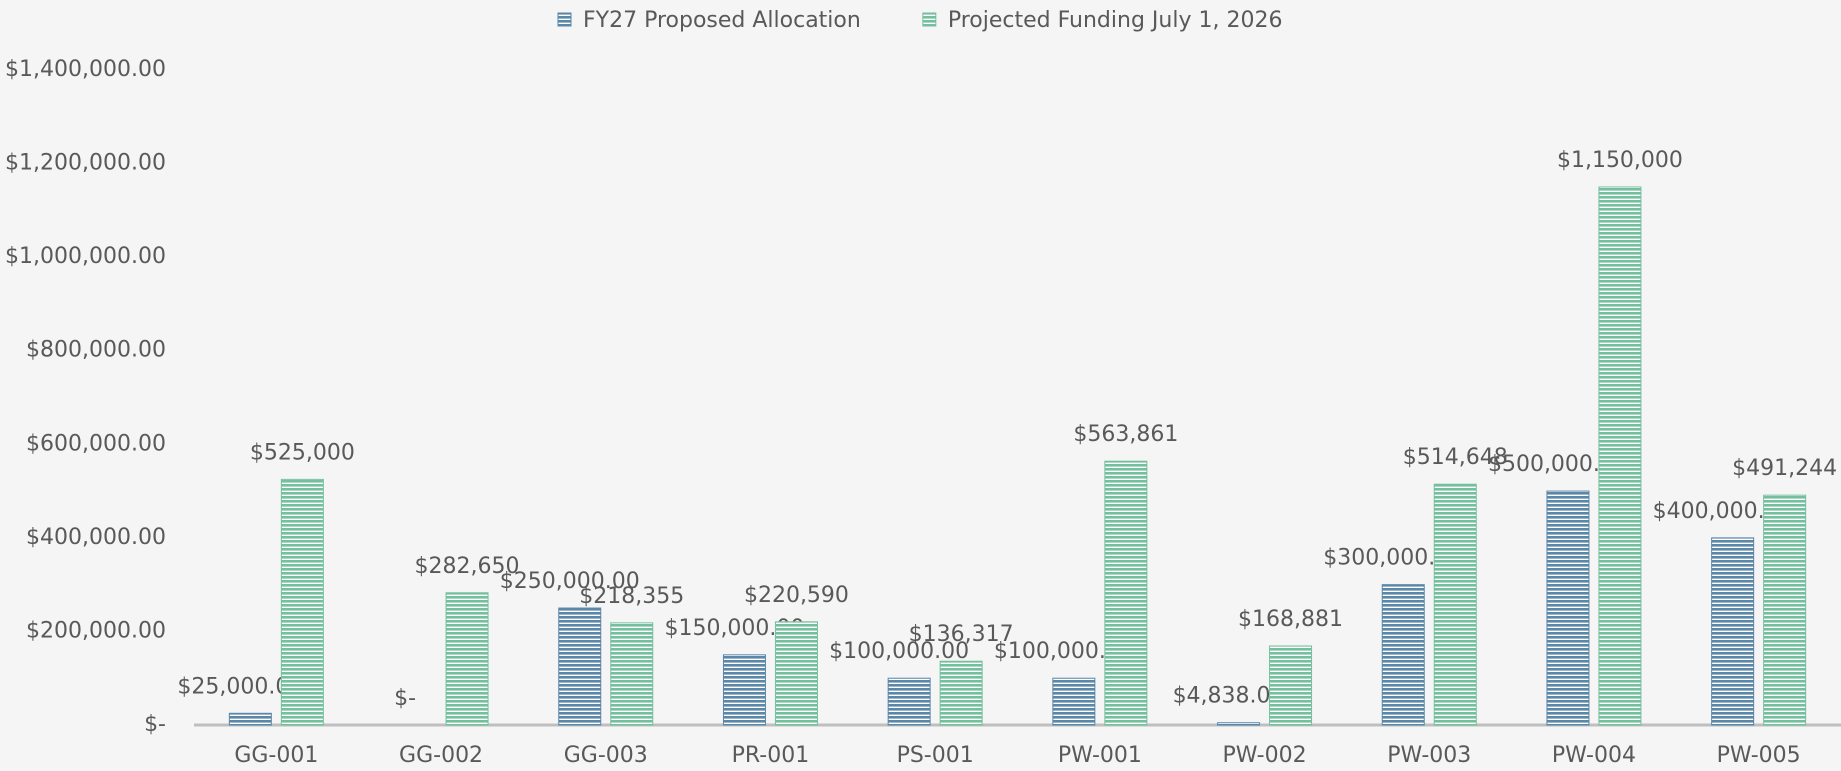  Describe the element at coordinates (722, 20) in the screenshot. I see `legend-label: FY27 Proposed Allocation` at that location.